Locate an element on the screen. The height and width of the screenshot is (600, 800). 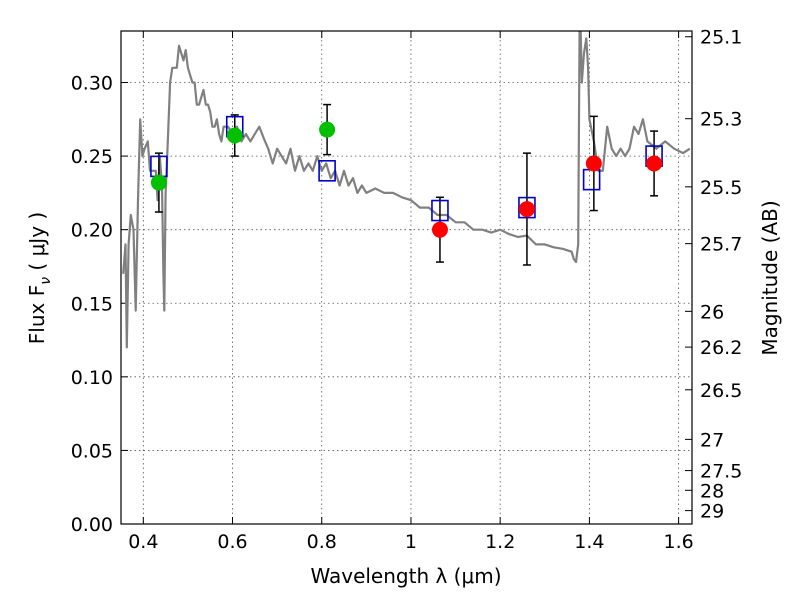
x-tick-label: 1.2 is located at coordinates (500, 542).